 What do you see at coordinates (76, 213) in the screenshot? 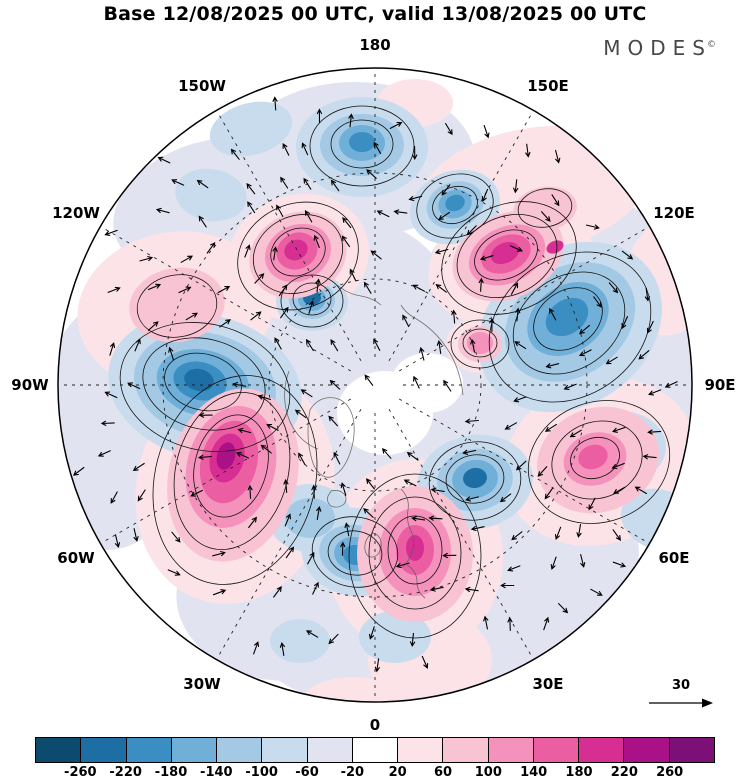
I see `lon-label-120w: 120W` at bounding box center [76, 213].